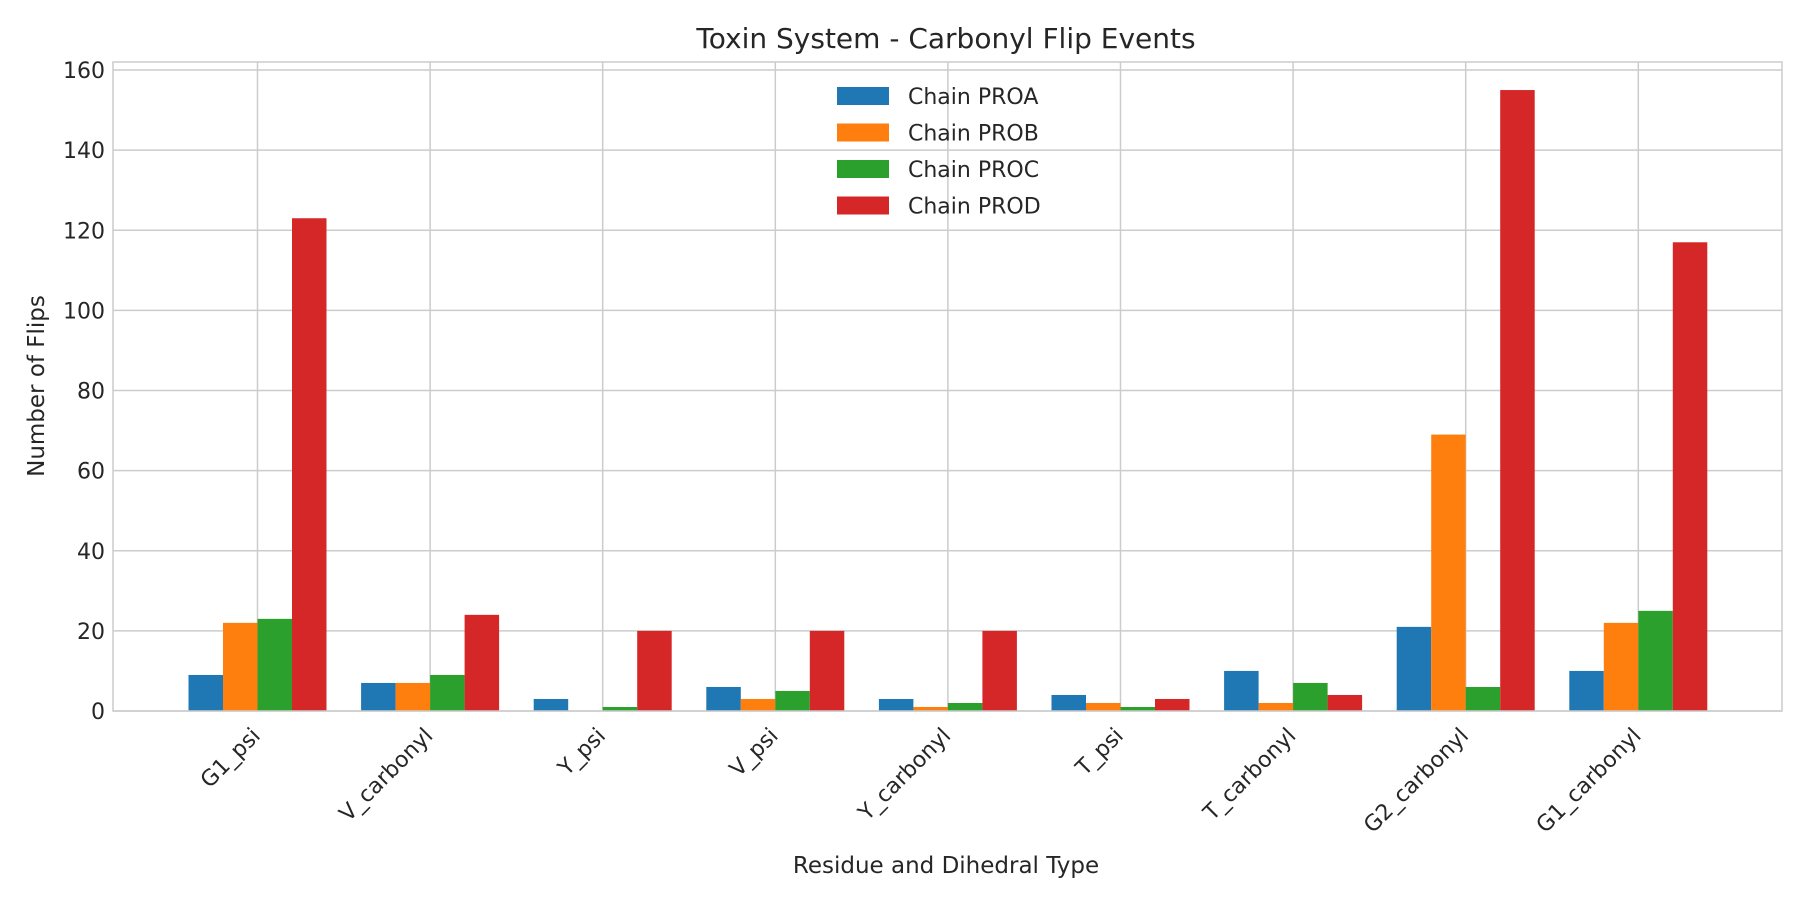 This screenshot has width=1800, height=900. I want to click on y-tick-label: 160, so click(84, 71).